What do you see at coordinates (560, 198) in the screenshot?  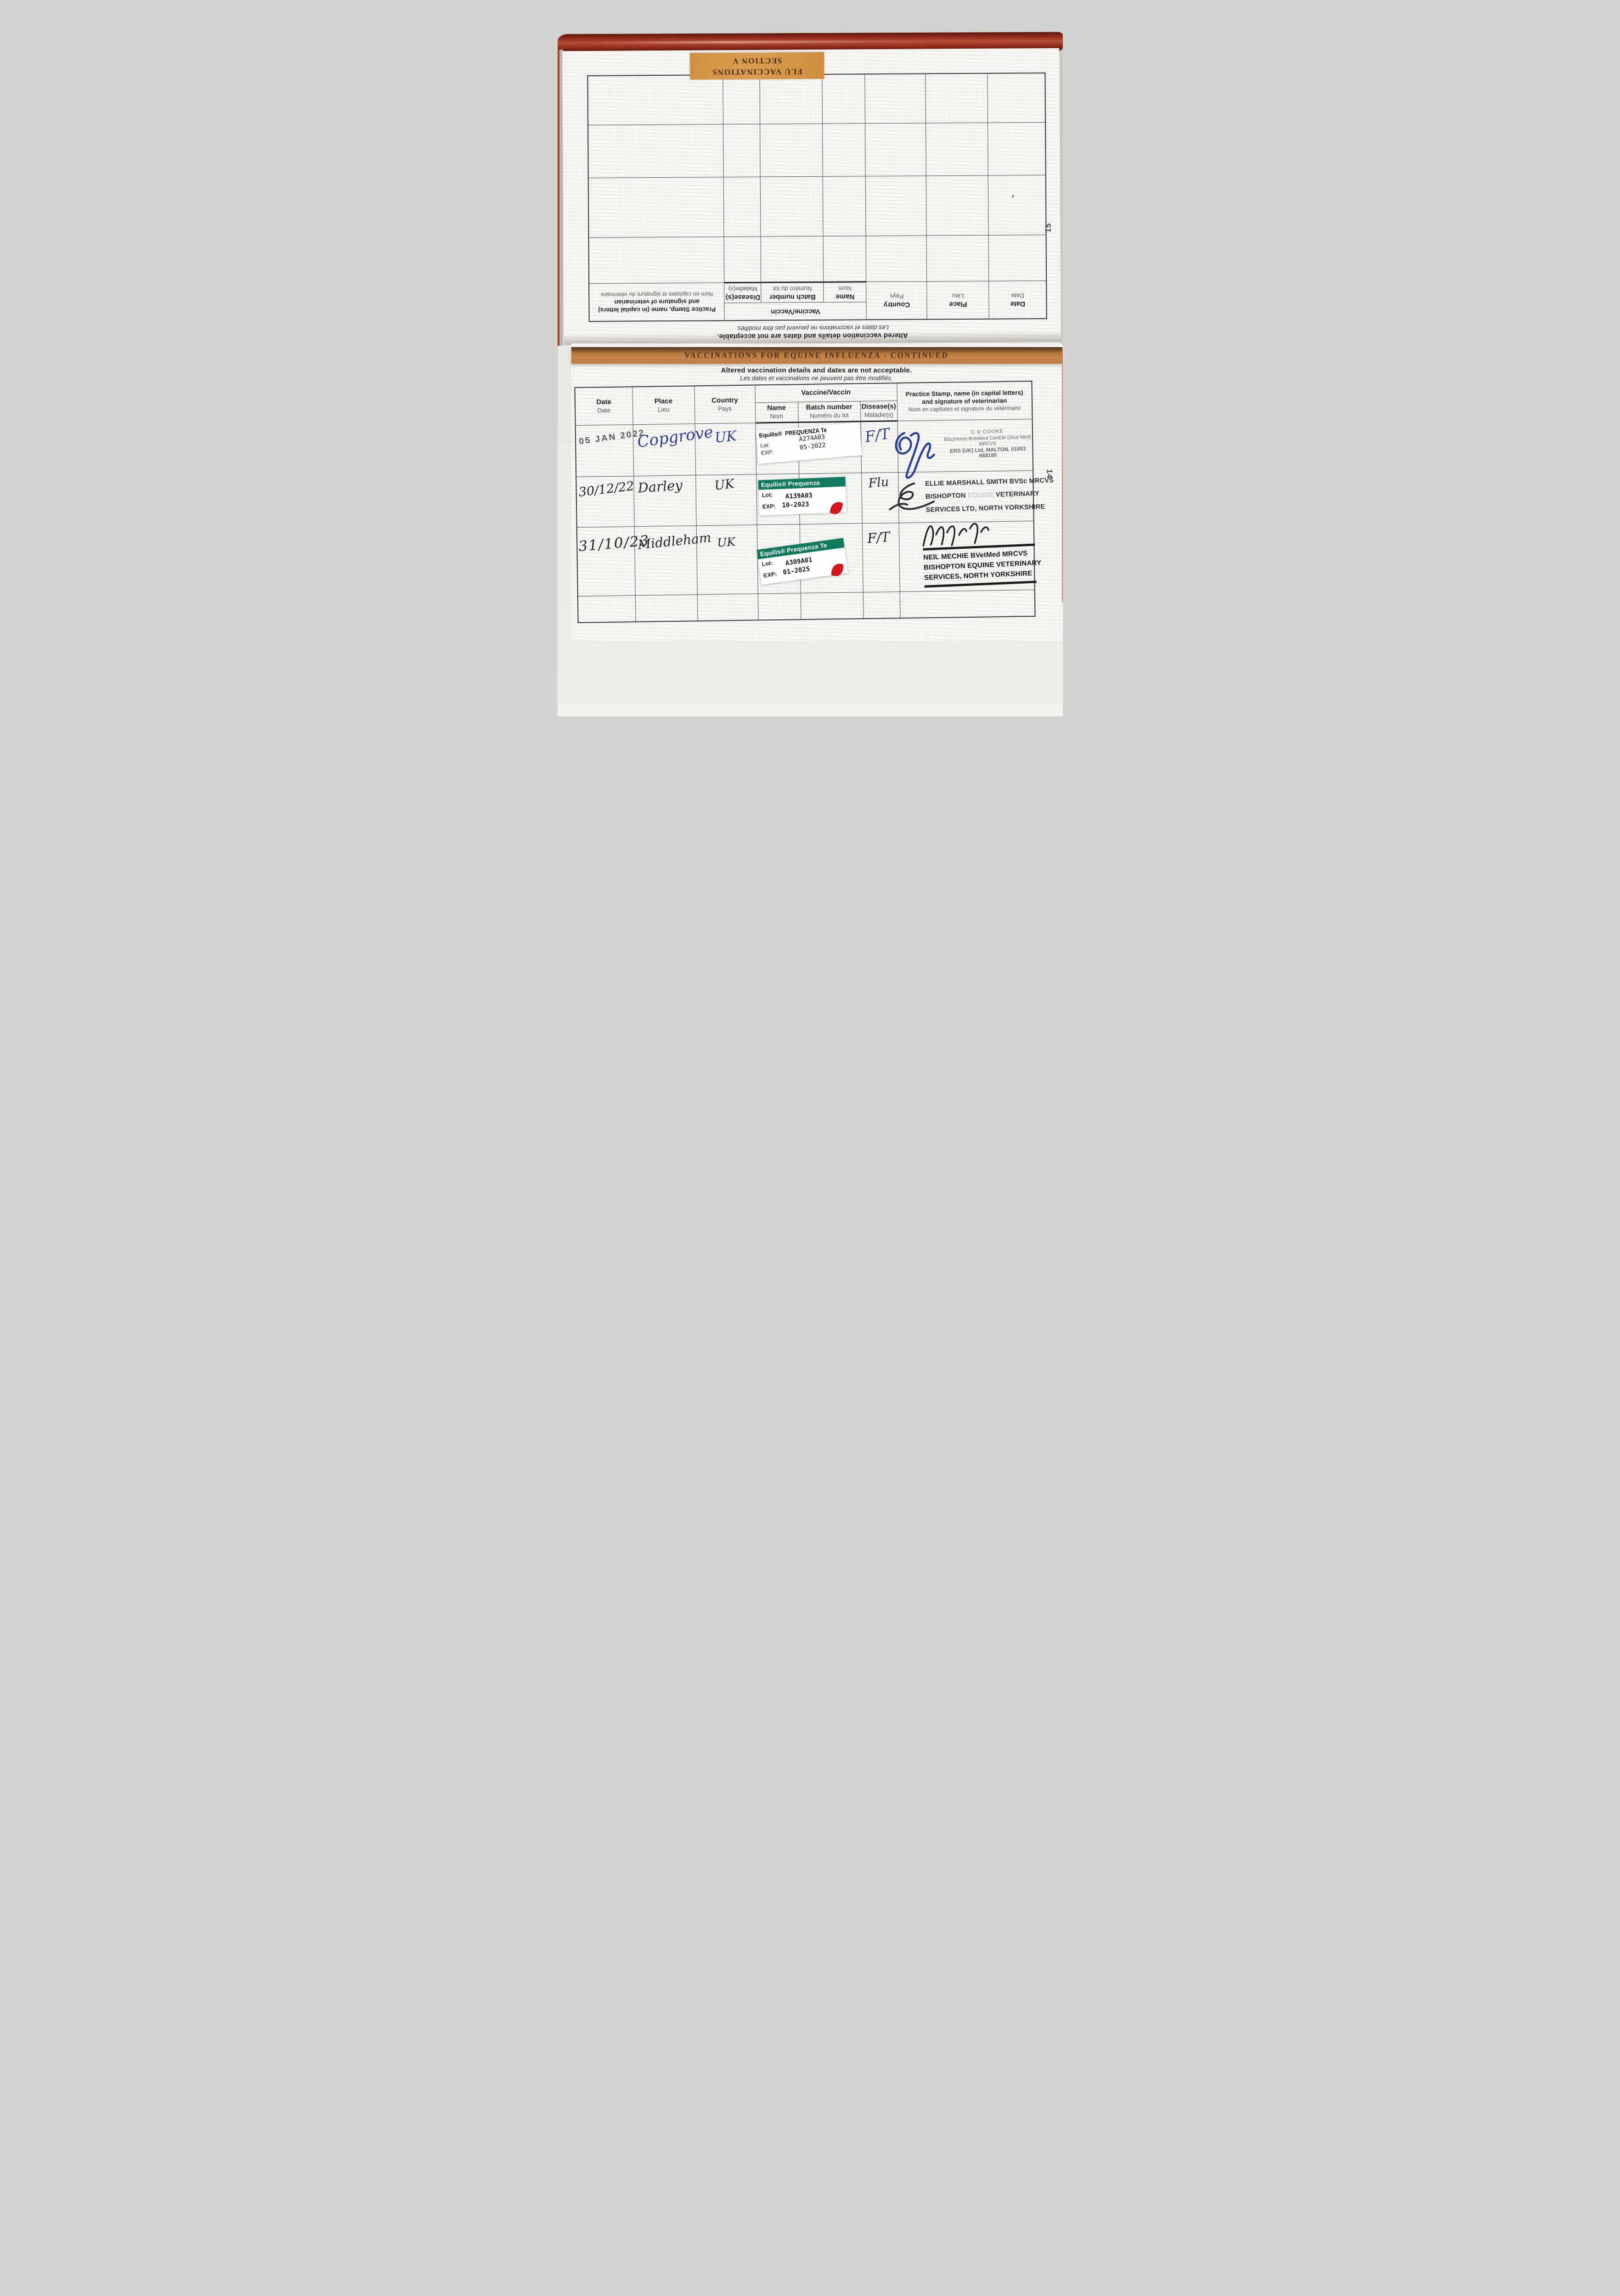 I see `left-page-edge` at bounding box center [560, 198].